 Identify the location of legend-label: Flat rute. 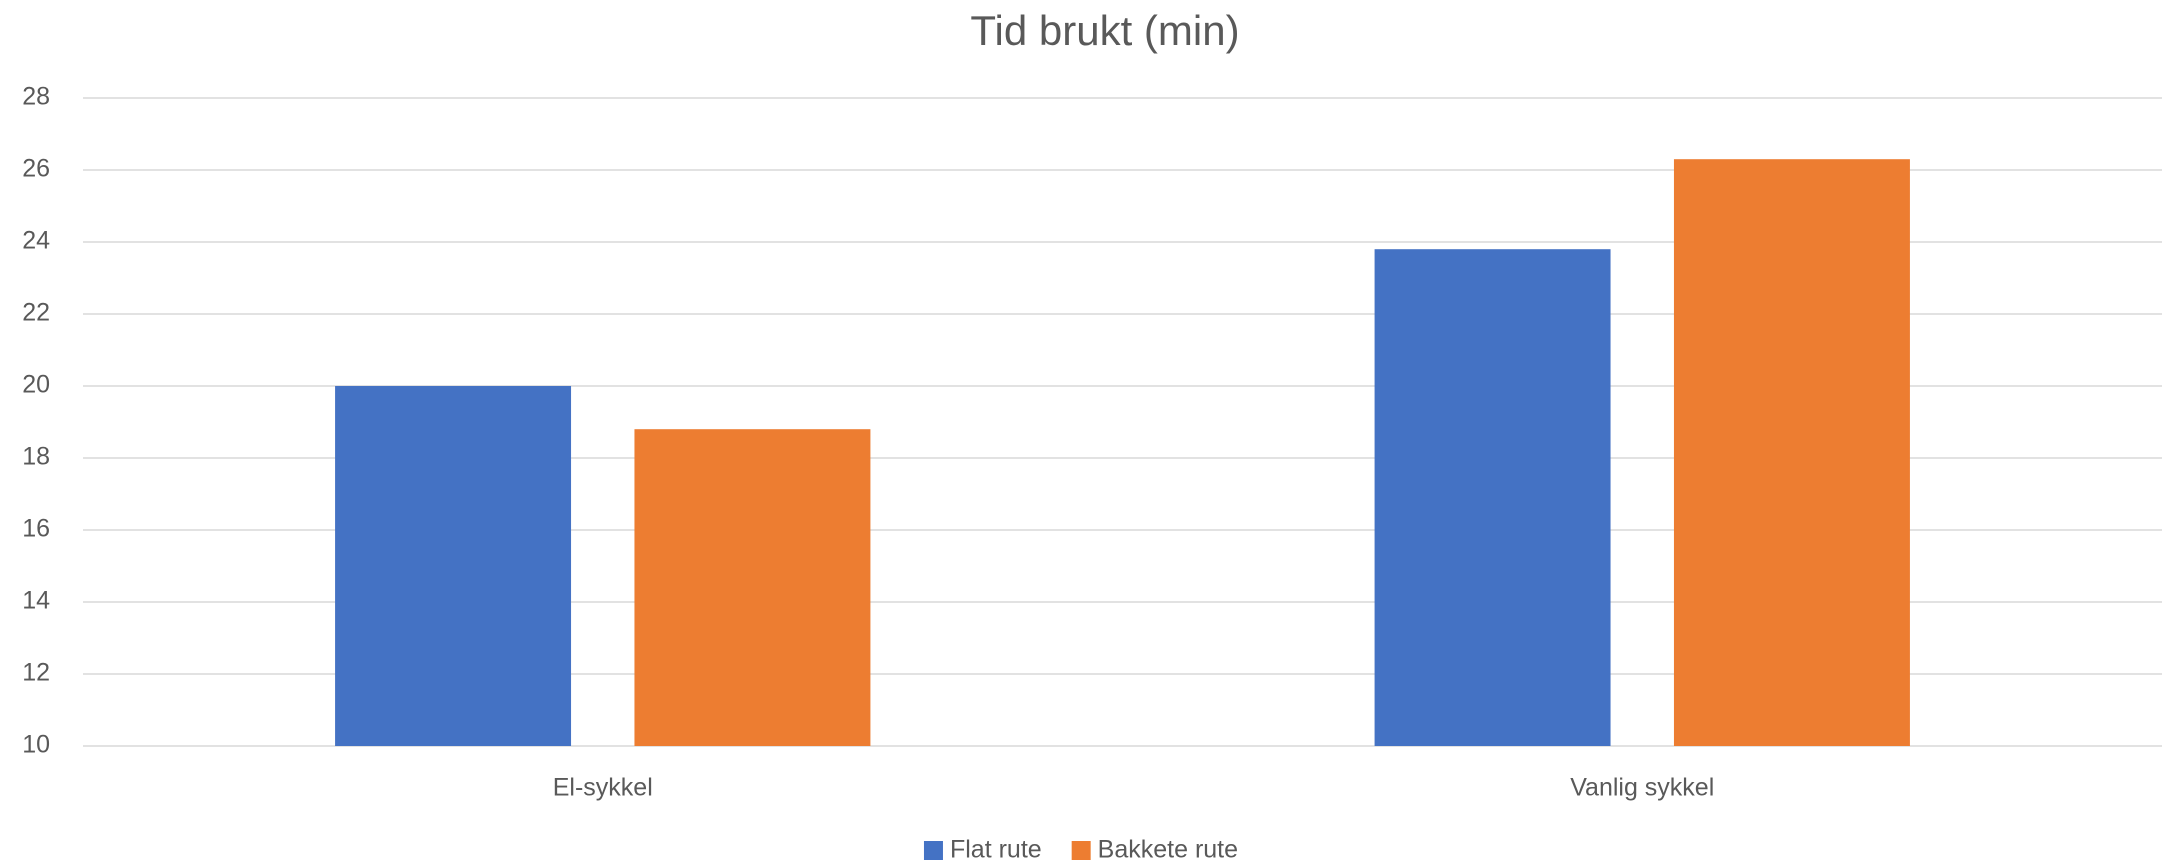
(996, 850).